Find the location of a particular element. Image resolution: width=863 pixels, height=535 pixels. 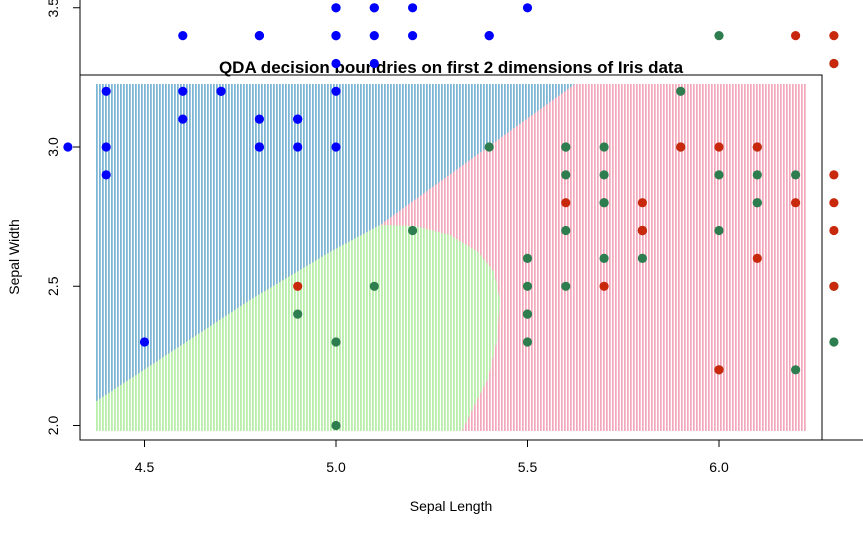

y-axis: 2.02.53.03.54.0 is located at coordinates (63, 218).